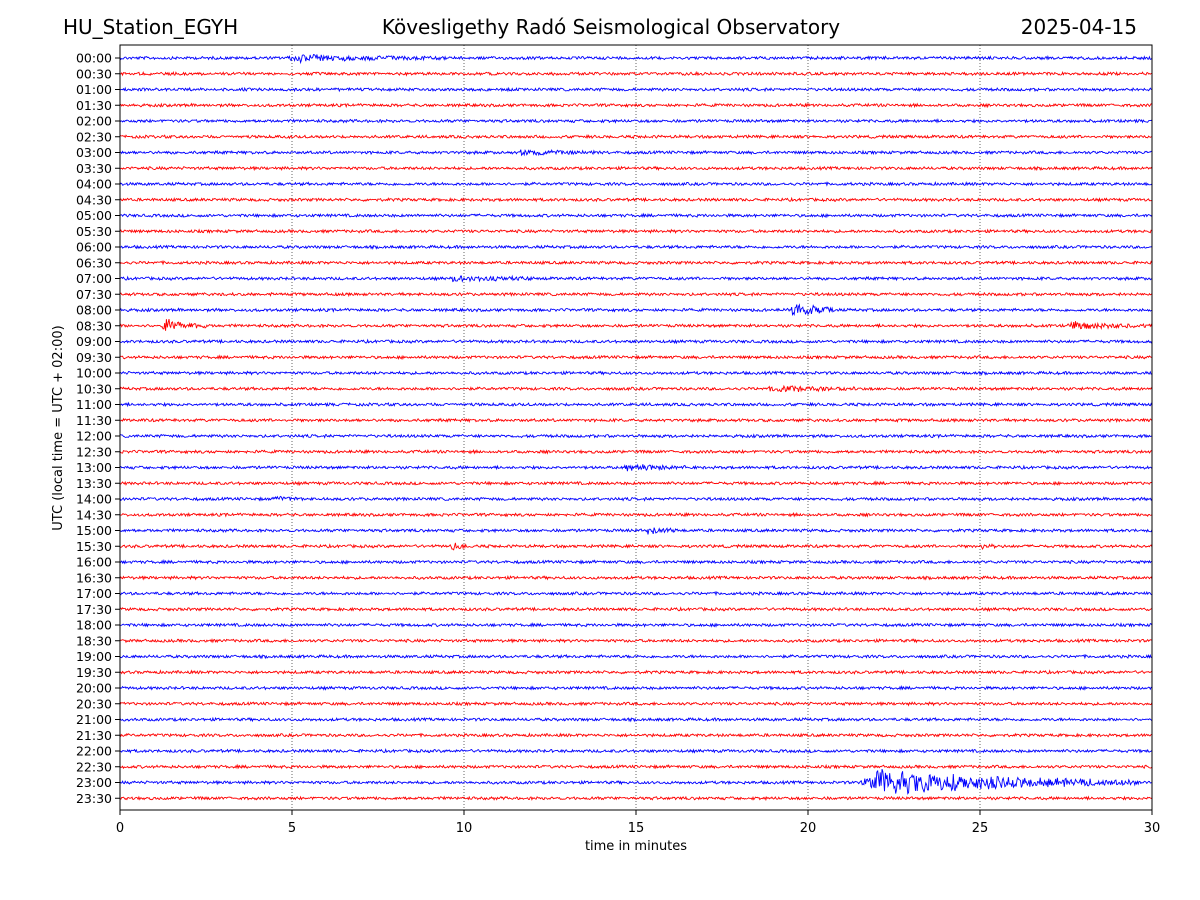 Image resolution: width=1200 pixels, height=900 pixels. I want to click on row-label: 18:30, so click(94, 640).